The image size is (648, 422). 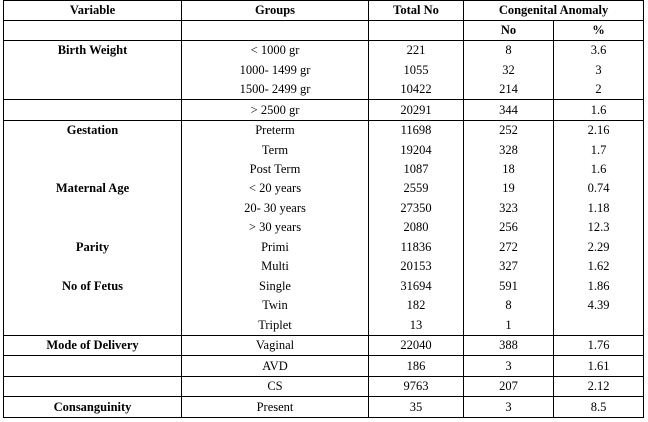 I want to click on table-row: Post Term 1087 18 1.6, so click(x=324, y=169).